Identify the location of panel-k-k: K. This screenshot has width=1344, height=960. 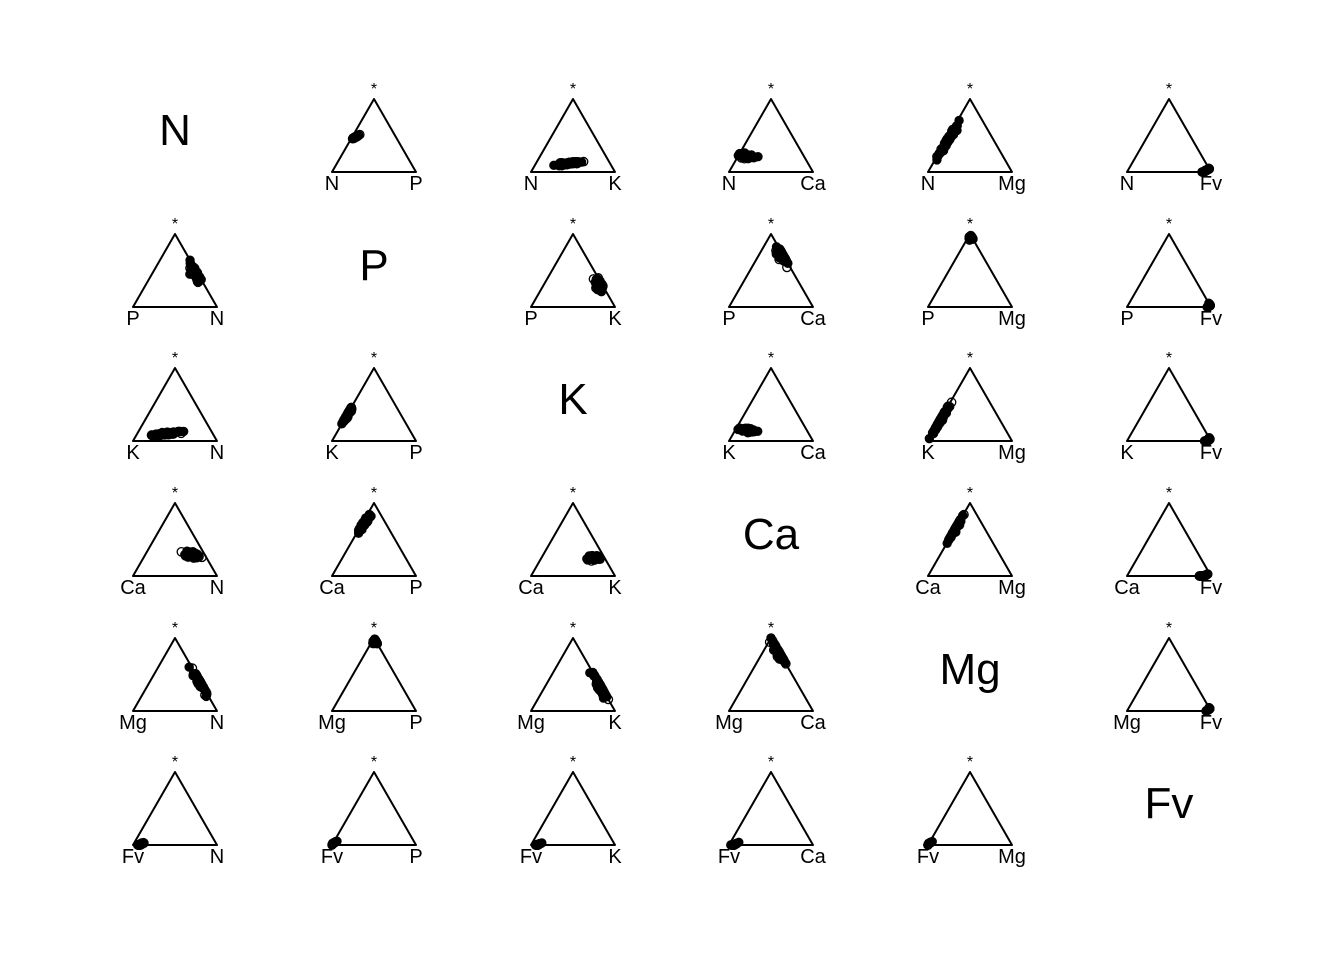
(572, 399).